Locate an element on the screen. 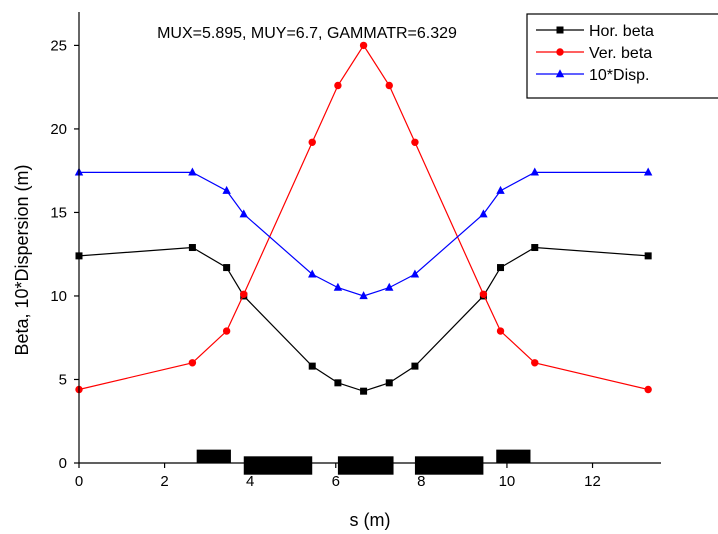 The height and width of the screenshot is (534, 718). x-tick-label: 6 is located at coordinates (336, 481).